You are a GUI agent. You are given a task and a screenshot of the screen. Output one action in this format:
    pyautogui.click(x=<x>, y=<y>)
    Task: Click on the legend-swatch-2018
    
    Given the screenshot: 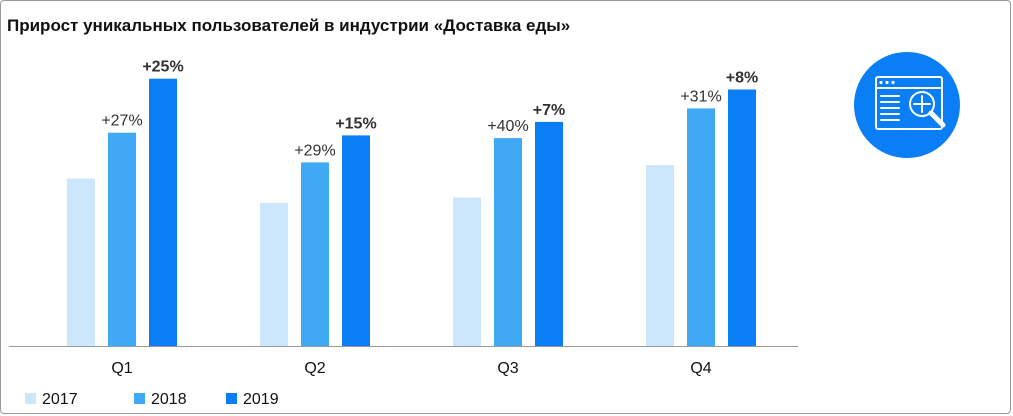 What is the action you would take?
    pyautogui.click(x=139, y=398)
    